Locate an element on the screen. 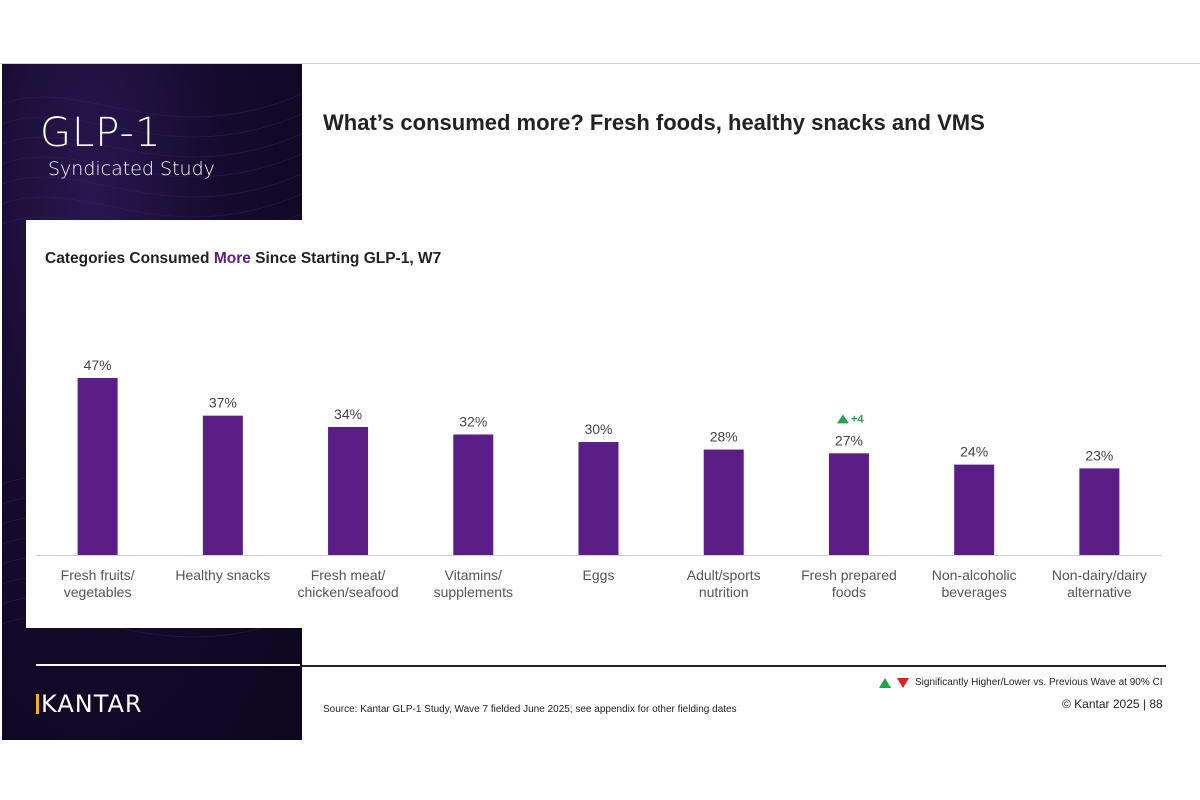 This screenshot has width=1200, height=800. category-label: Adult/sports is located at coordinates (724, 575).